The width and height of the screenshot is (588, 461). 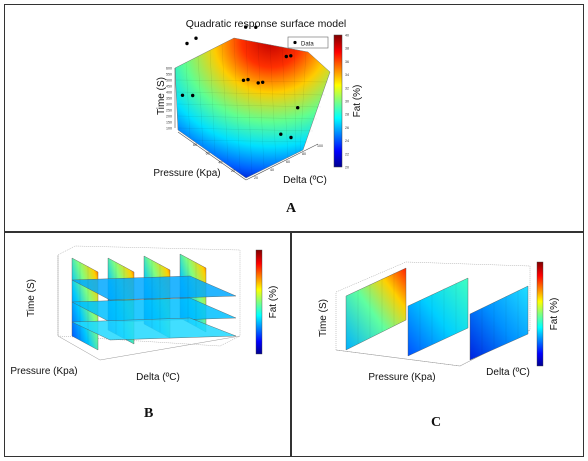 I want to click on chart-c-ylabel: Delta (ºC), so click(x=508, y=372).